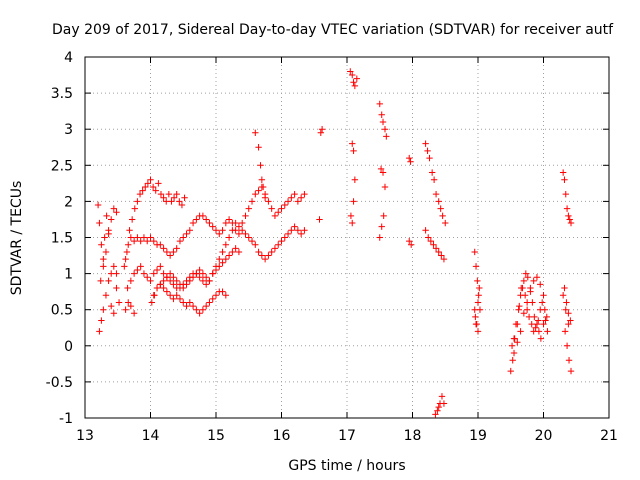  Describe the element at coordinates (151, 436) in the screenshot. I see `x-tick-label: 14` at that location.